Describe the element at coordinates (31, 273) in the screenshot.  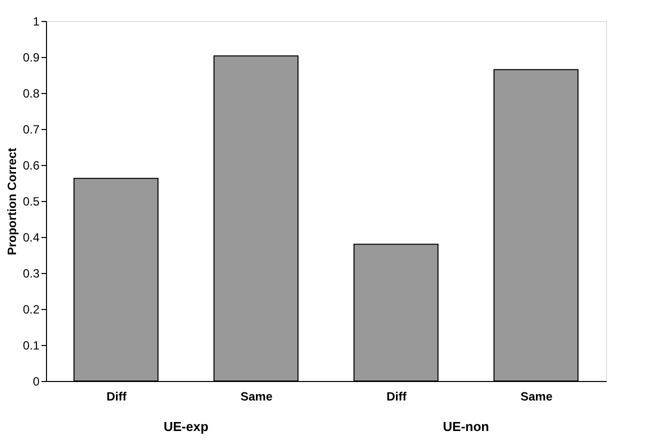
I see `y-tick-label: 0.3` at that location.